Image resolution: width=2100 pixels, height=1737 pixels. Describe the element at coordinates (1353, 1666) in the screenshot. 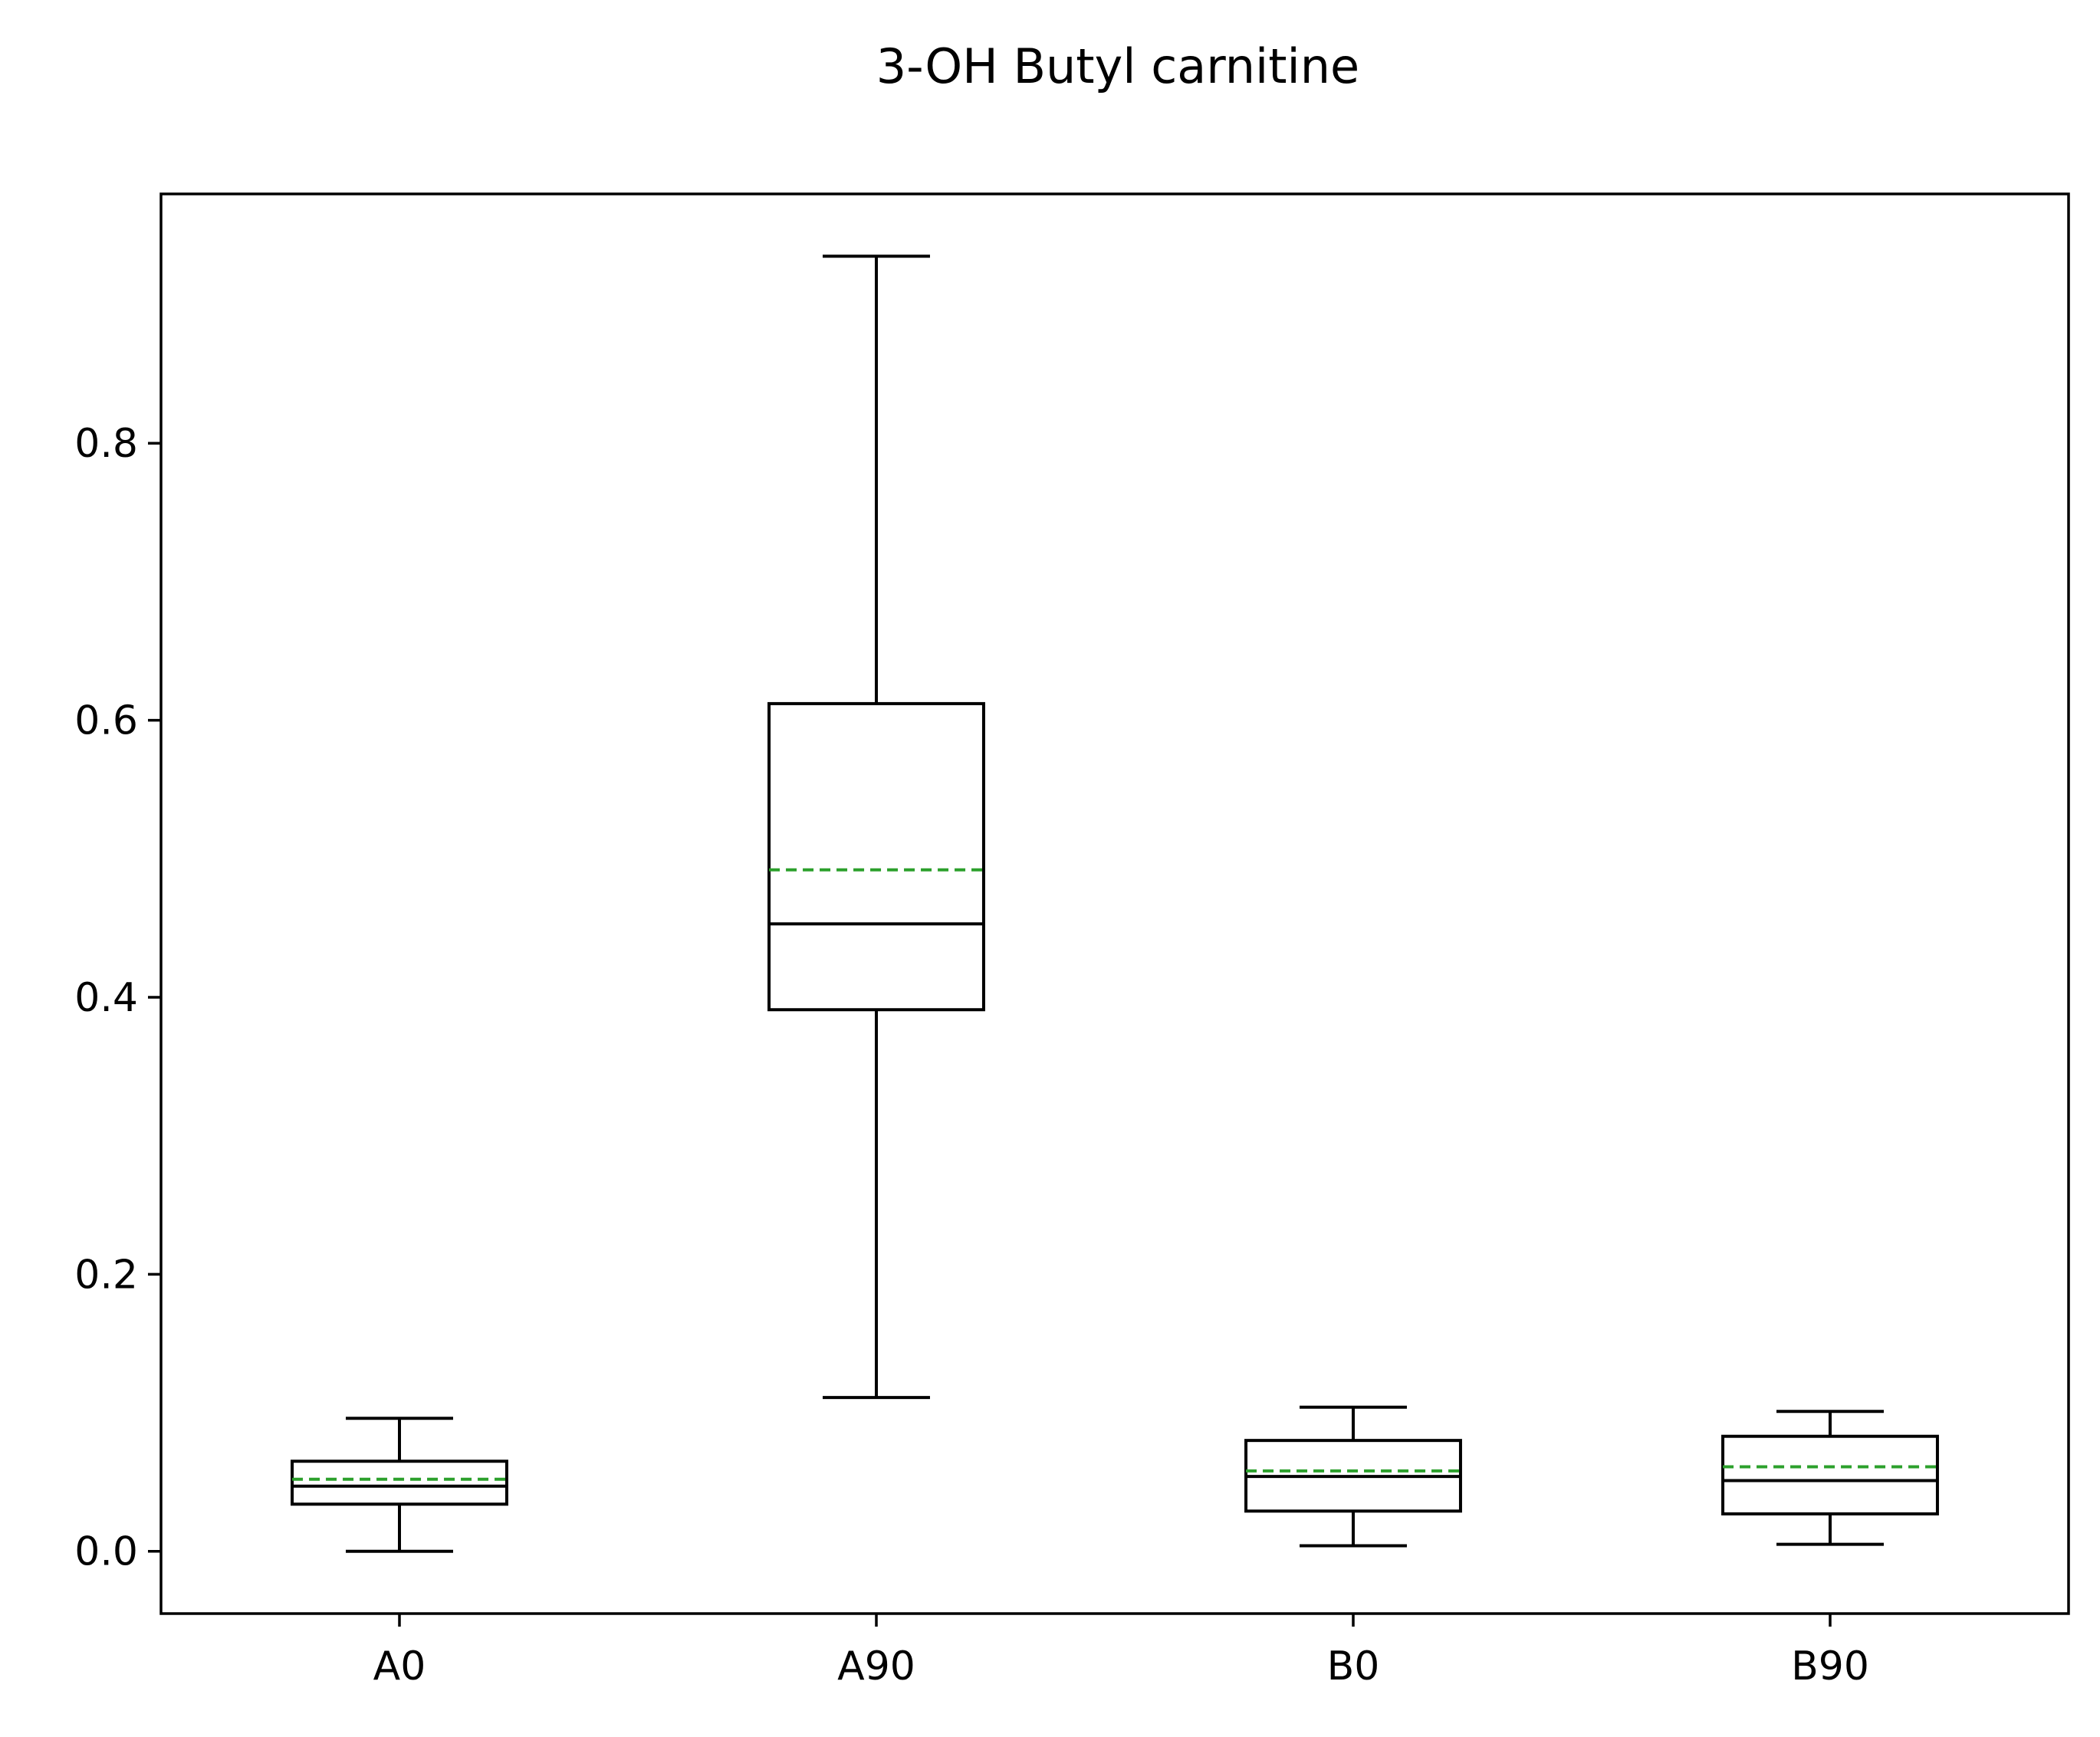

I see `x-tick-label: B0` at that location.